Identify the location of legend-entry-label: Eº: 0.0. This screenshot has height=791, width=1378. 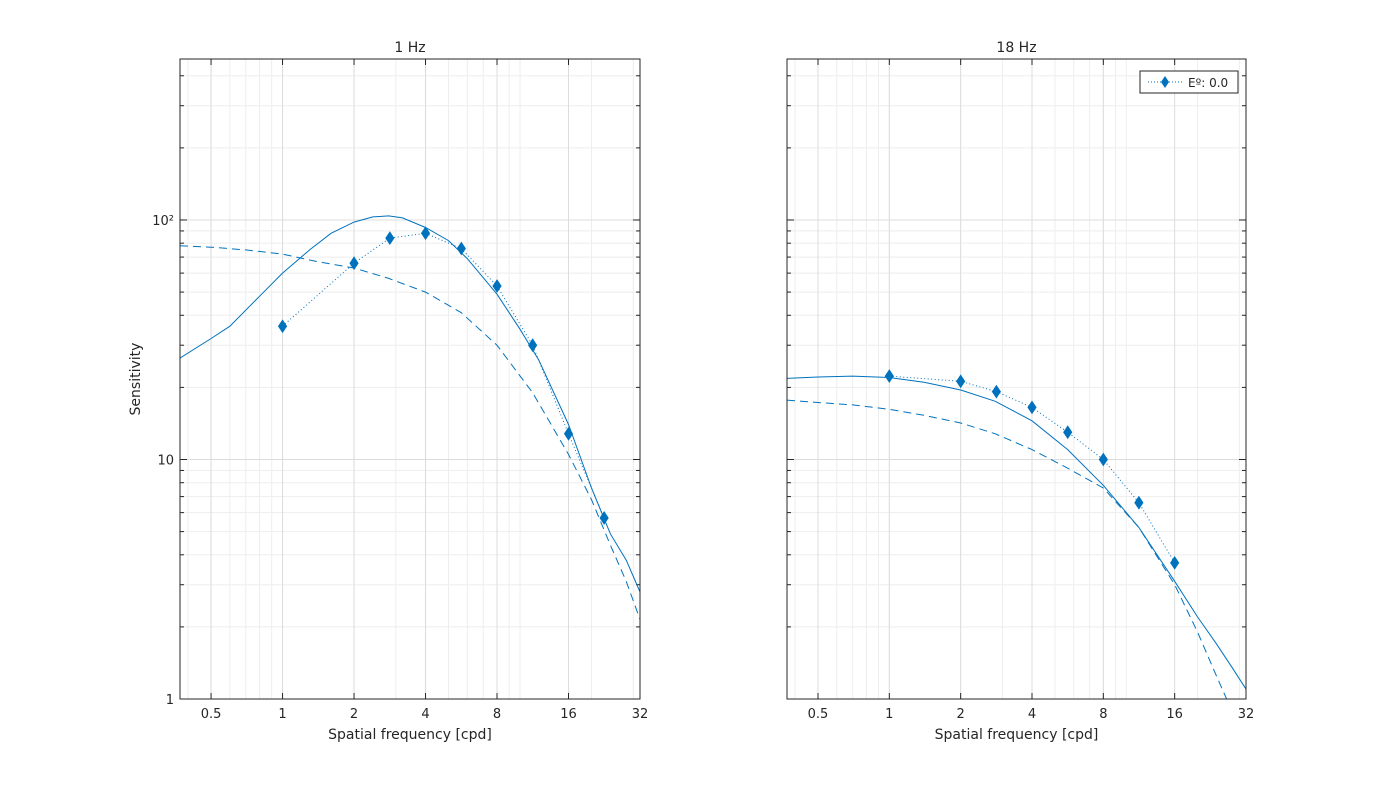
(1208, 83).